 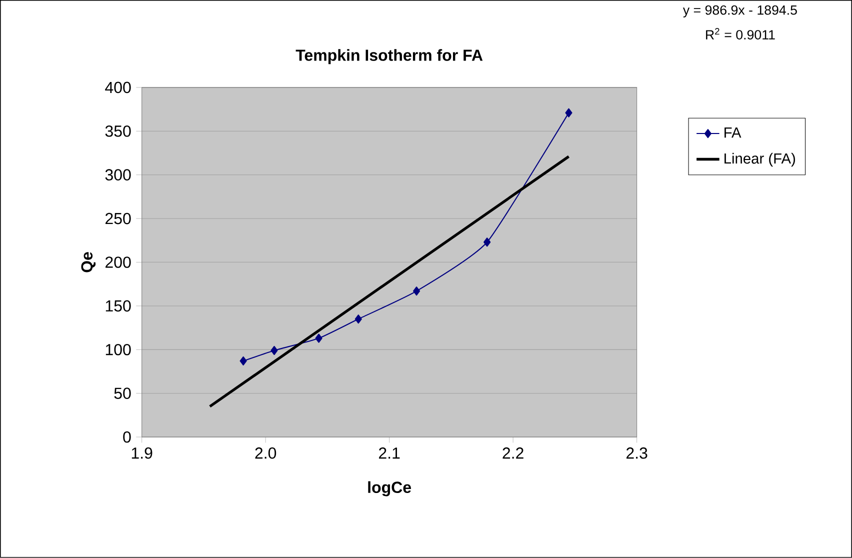 What do you see at coordinates (88, 262) in the screenshot?
I see `y-axis-title: Qe` at bounding box center [88, 262].